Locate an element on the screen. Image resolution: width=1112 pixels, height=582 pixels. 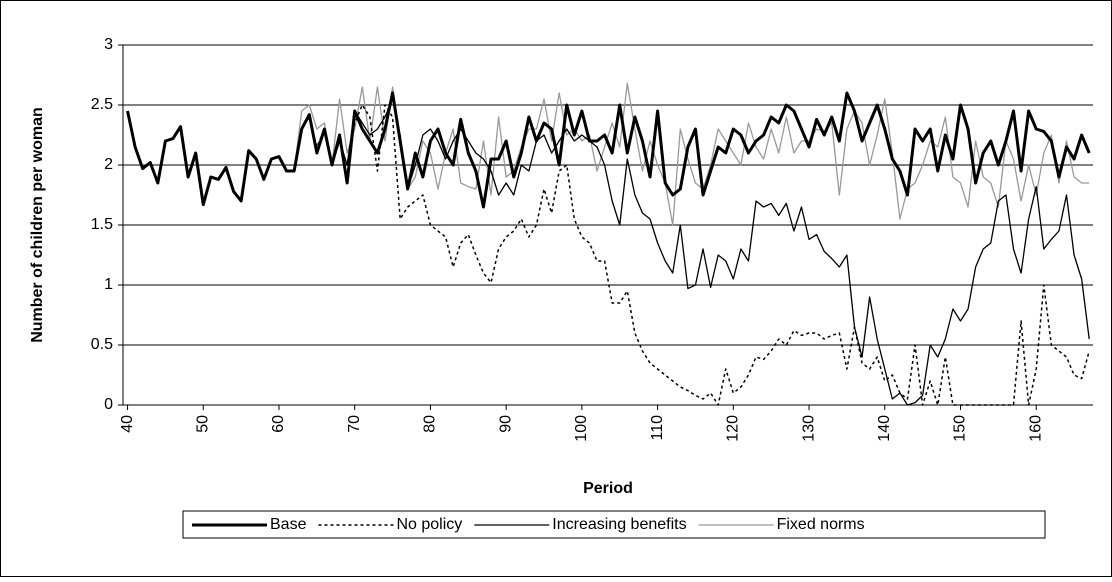
y-tick-label: 1 is located at coordinates (108, 284).